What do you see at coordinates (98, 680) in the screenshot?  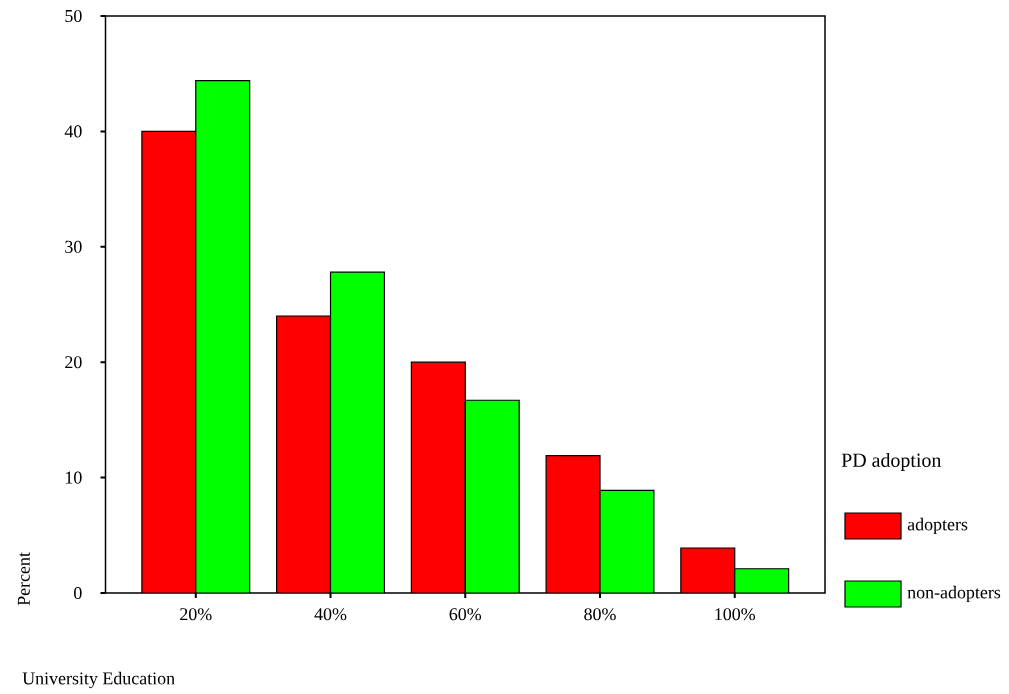 I see `x-axis-title: University Education` at bounding box center [98, 680].